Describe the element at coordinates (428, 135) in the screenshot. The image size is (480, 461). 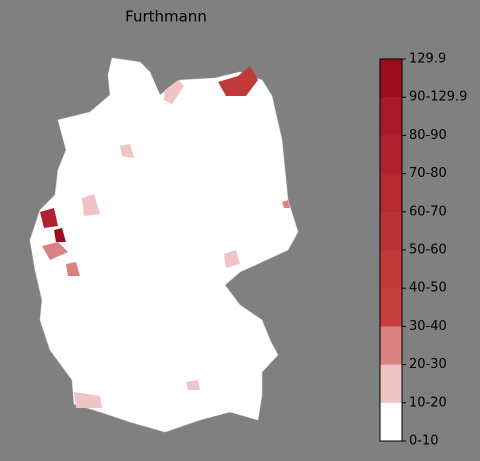
I see `colorbar-label: 80-90` at that location.